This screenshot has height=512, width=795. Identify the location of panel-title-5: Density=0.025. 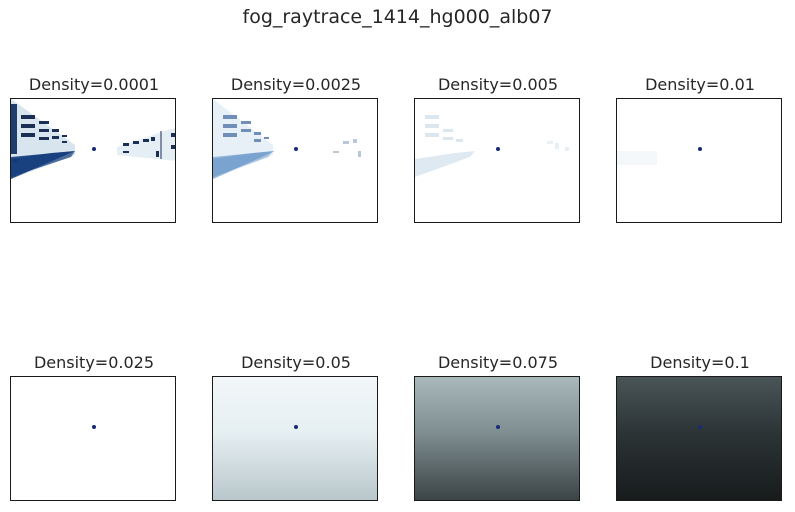
(94, 362).